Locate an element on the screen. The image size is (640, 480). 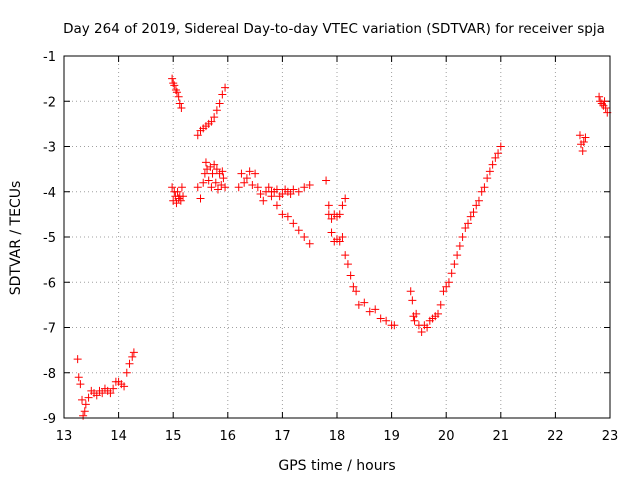
x-tick-label: 21 is located at coordinates (501, 436).